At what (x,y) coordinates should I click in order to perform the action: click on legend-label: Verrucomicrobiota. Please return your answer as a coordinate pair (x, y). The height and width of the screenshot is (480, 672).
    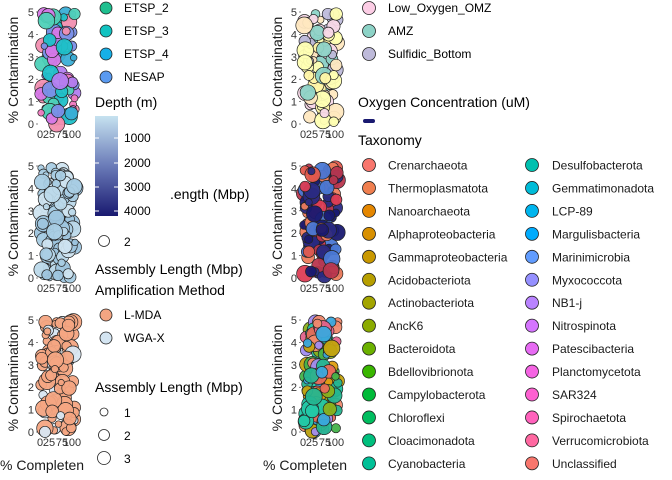
    Looking at the image, I should click on (600, 441).